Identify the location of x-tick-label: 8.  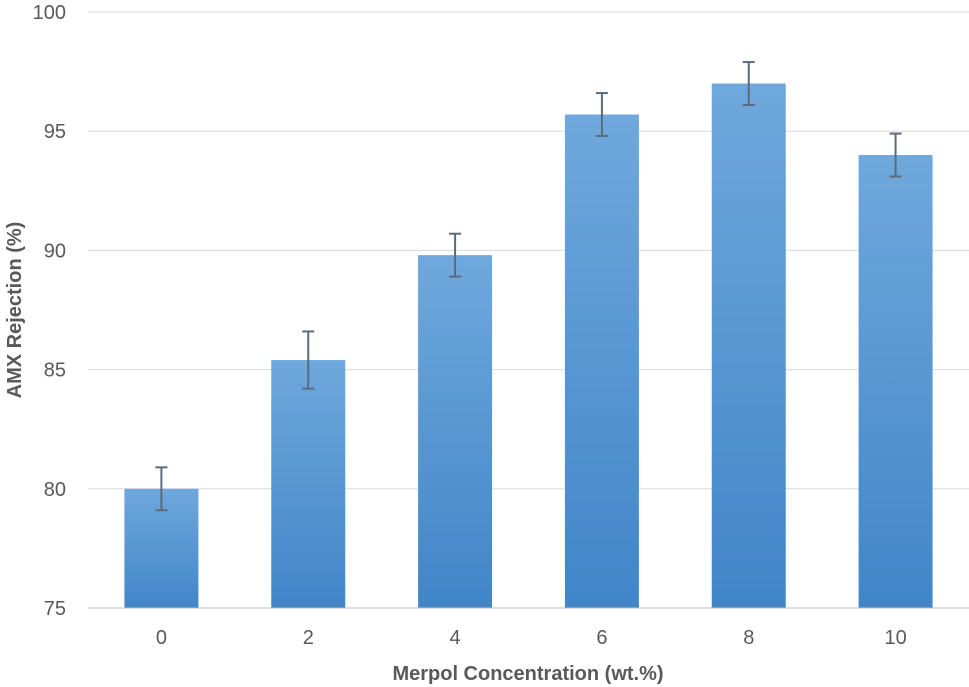
(748, 638).